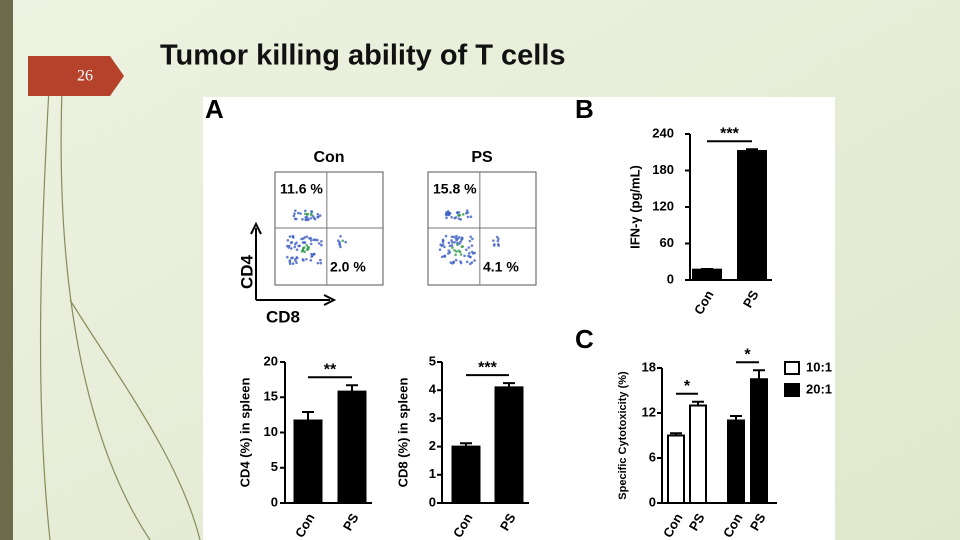 The width and height of the screenshot is (960, 540). I want to click on significance-label: ***, so click(729, 133).